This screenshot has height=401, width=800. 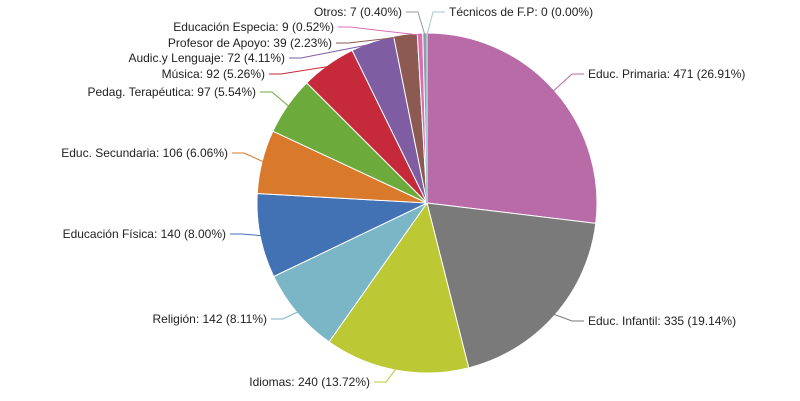 What do you see at coordinates (399, 287) in the screenshot?
I see `pie-slice-idiomas` at bounding box center [399, 287].